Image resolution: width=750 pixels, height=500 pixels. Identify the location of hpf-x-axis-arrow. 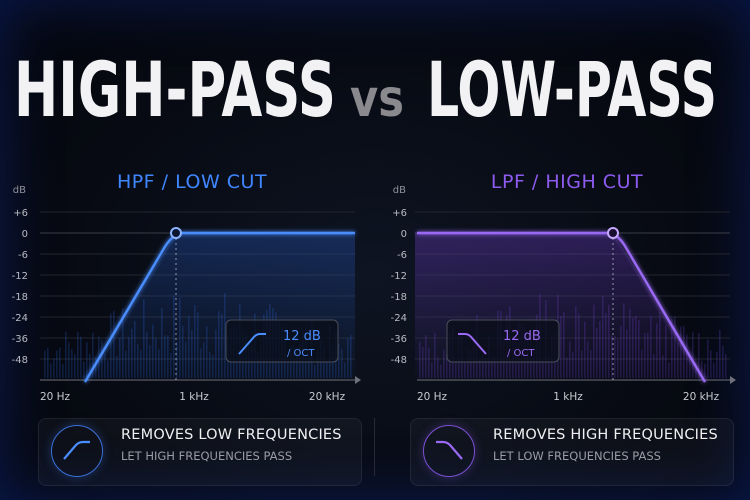
(358, 380).